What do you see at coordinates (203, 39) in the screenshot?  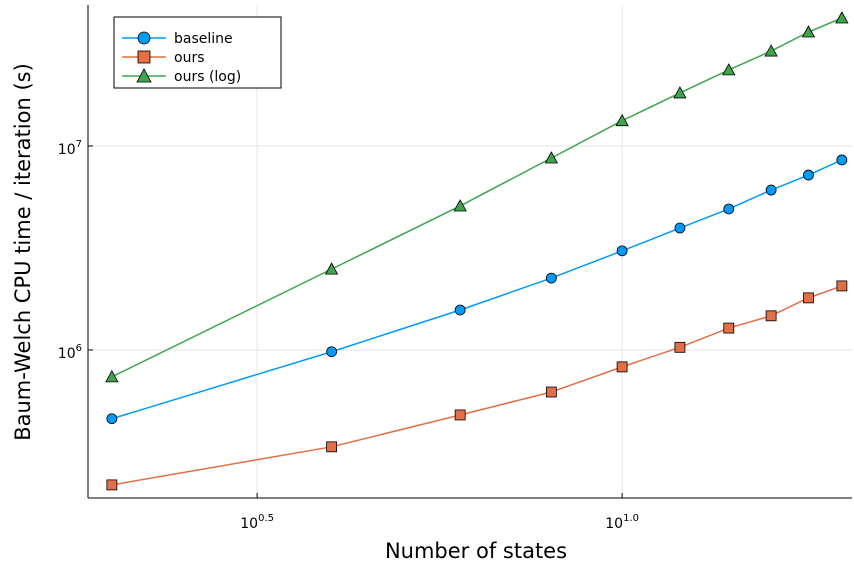 I see `legend-label: baseline` at bounding box center [203, 39].